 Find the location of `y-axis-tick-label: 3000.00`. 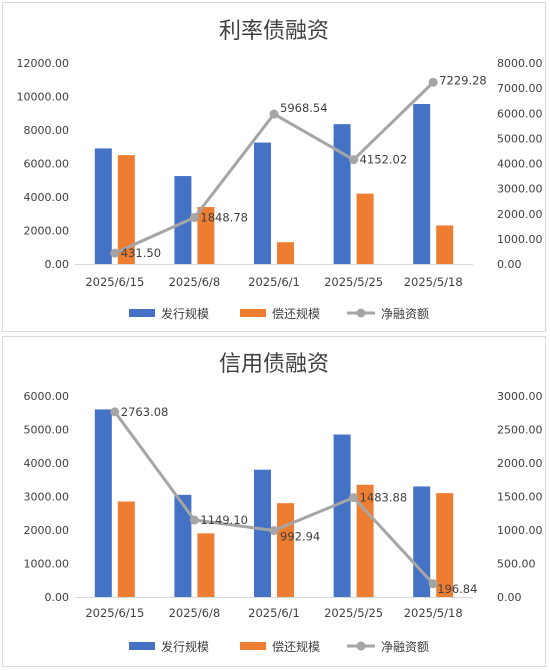

y-axis-tick-label: 3000.00 is located at coordinates (47, 497).